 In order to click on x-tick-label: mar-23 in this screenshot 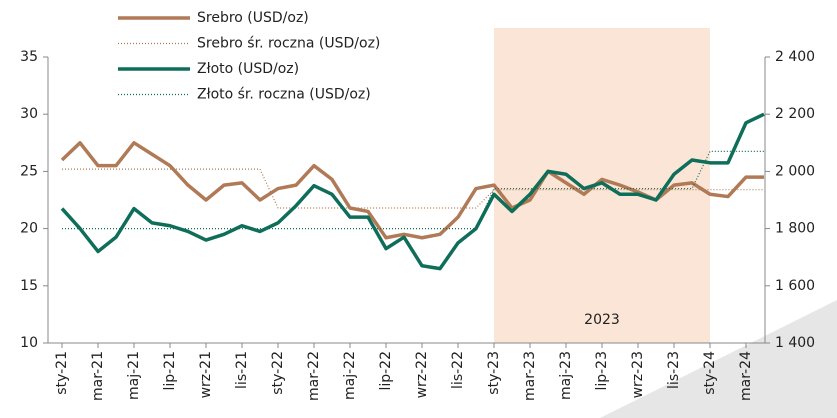, I will do `click(530, 376)`.